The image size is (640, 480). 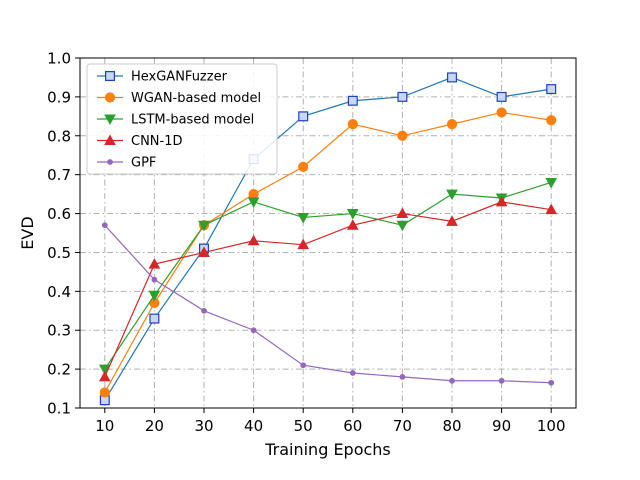 What do you see at coordinates (104, 426) in the screenshot?
I see `x-tick-label: 10` at bounding box center [104, 426].